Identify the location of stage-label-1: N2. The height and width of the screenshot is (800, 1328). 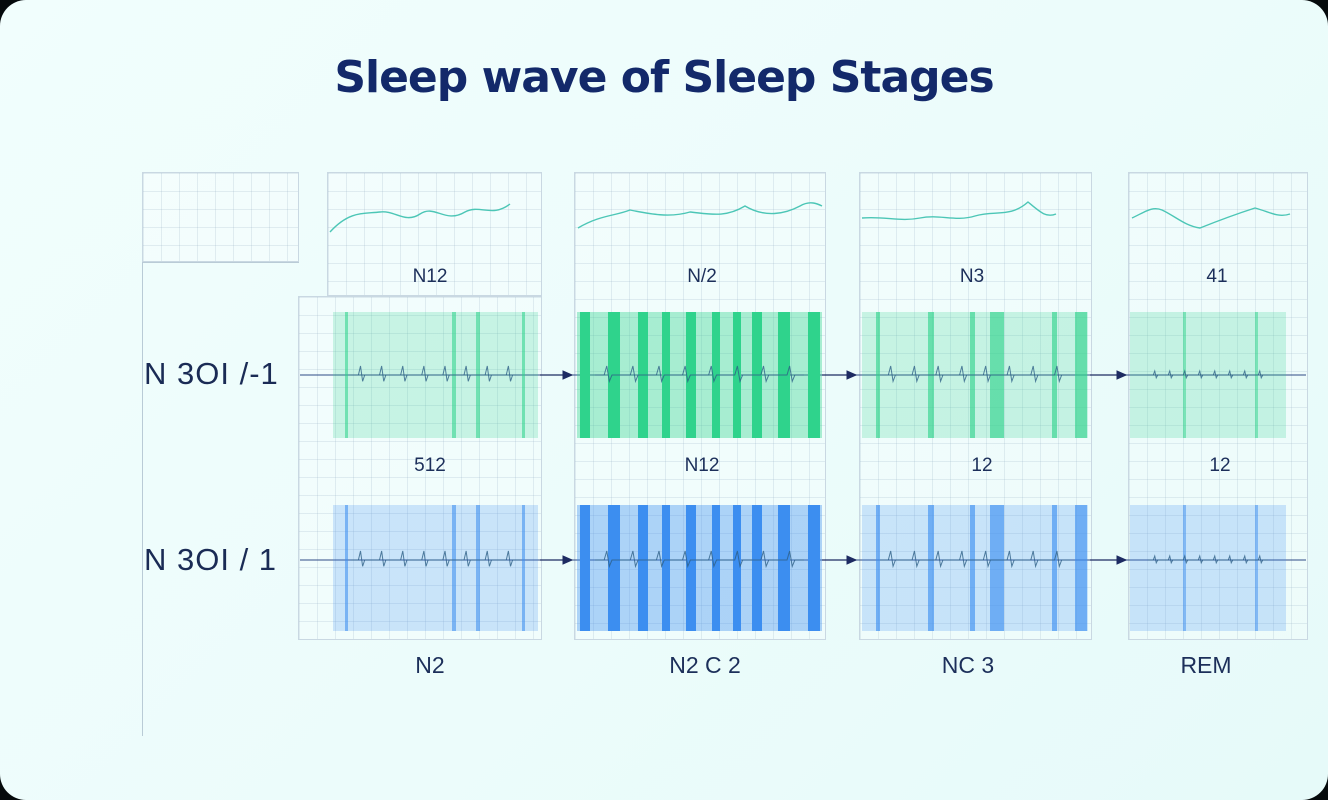
(430, 665).